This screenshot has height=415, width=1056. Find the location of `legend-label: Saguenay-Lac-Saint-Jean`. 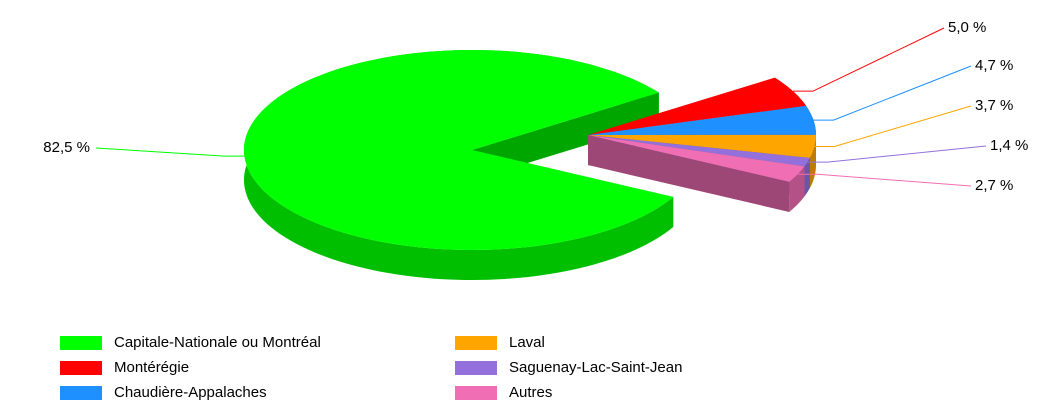

legend-label: Saguenay-Lac-Saint-Jean is located at coordinates (595, 367).